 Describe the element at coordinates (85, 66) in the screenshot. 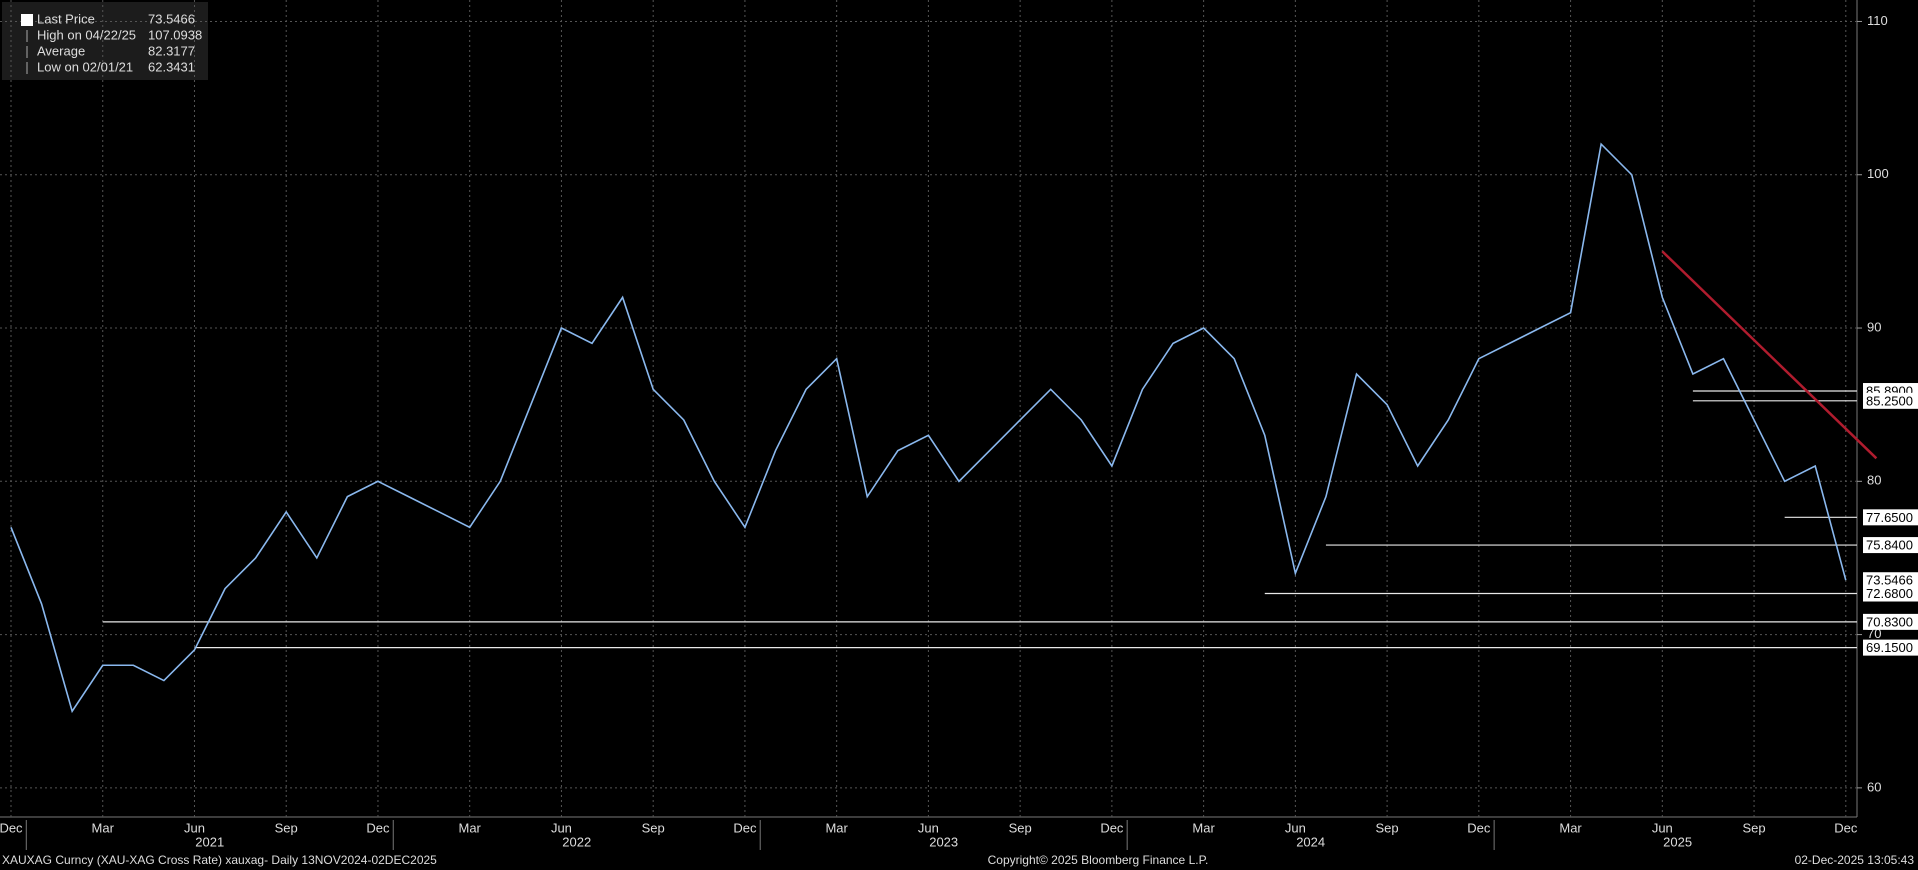

I see `legend-name: Low on 02/01/21` at that location.